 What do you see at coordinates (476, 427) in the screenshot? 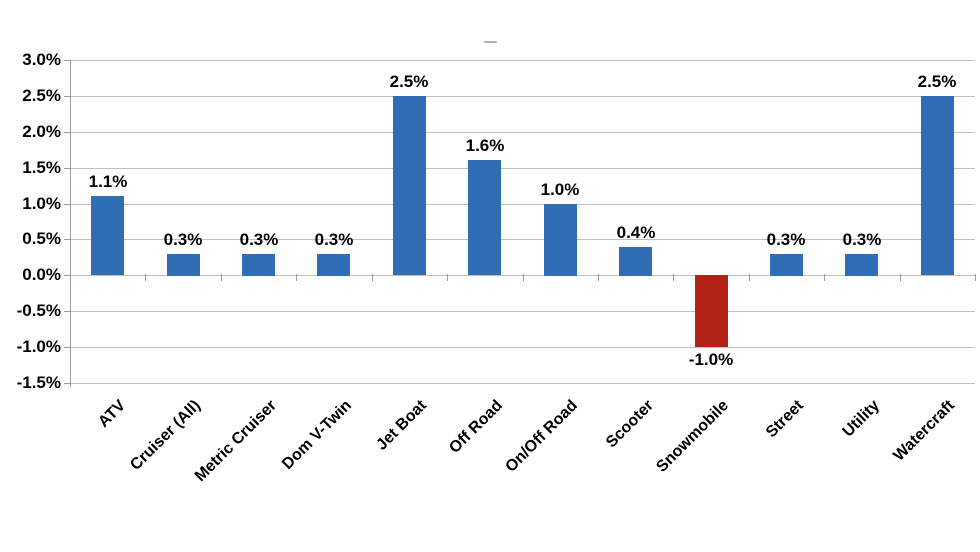
I see `category-label-off-road: Off Road` at bounding box center [476, 427].